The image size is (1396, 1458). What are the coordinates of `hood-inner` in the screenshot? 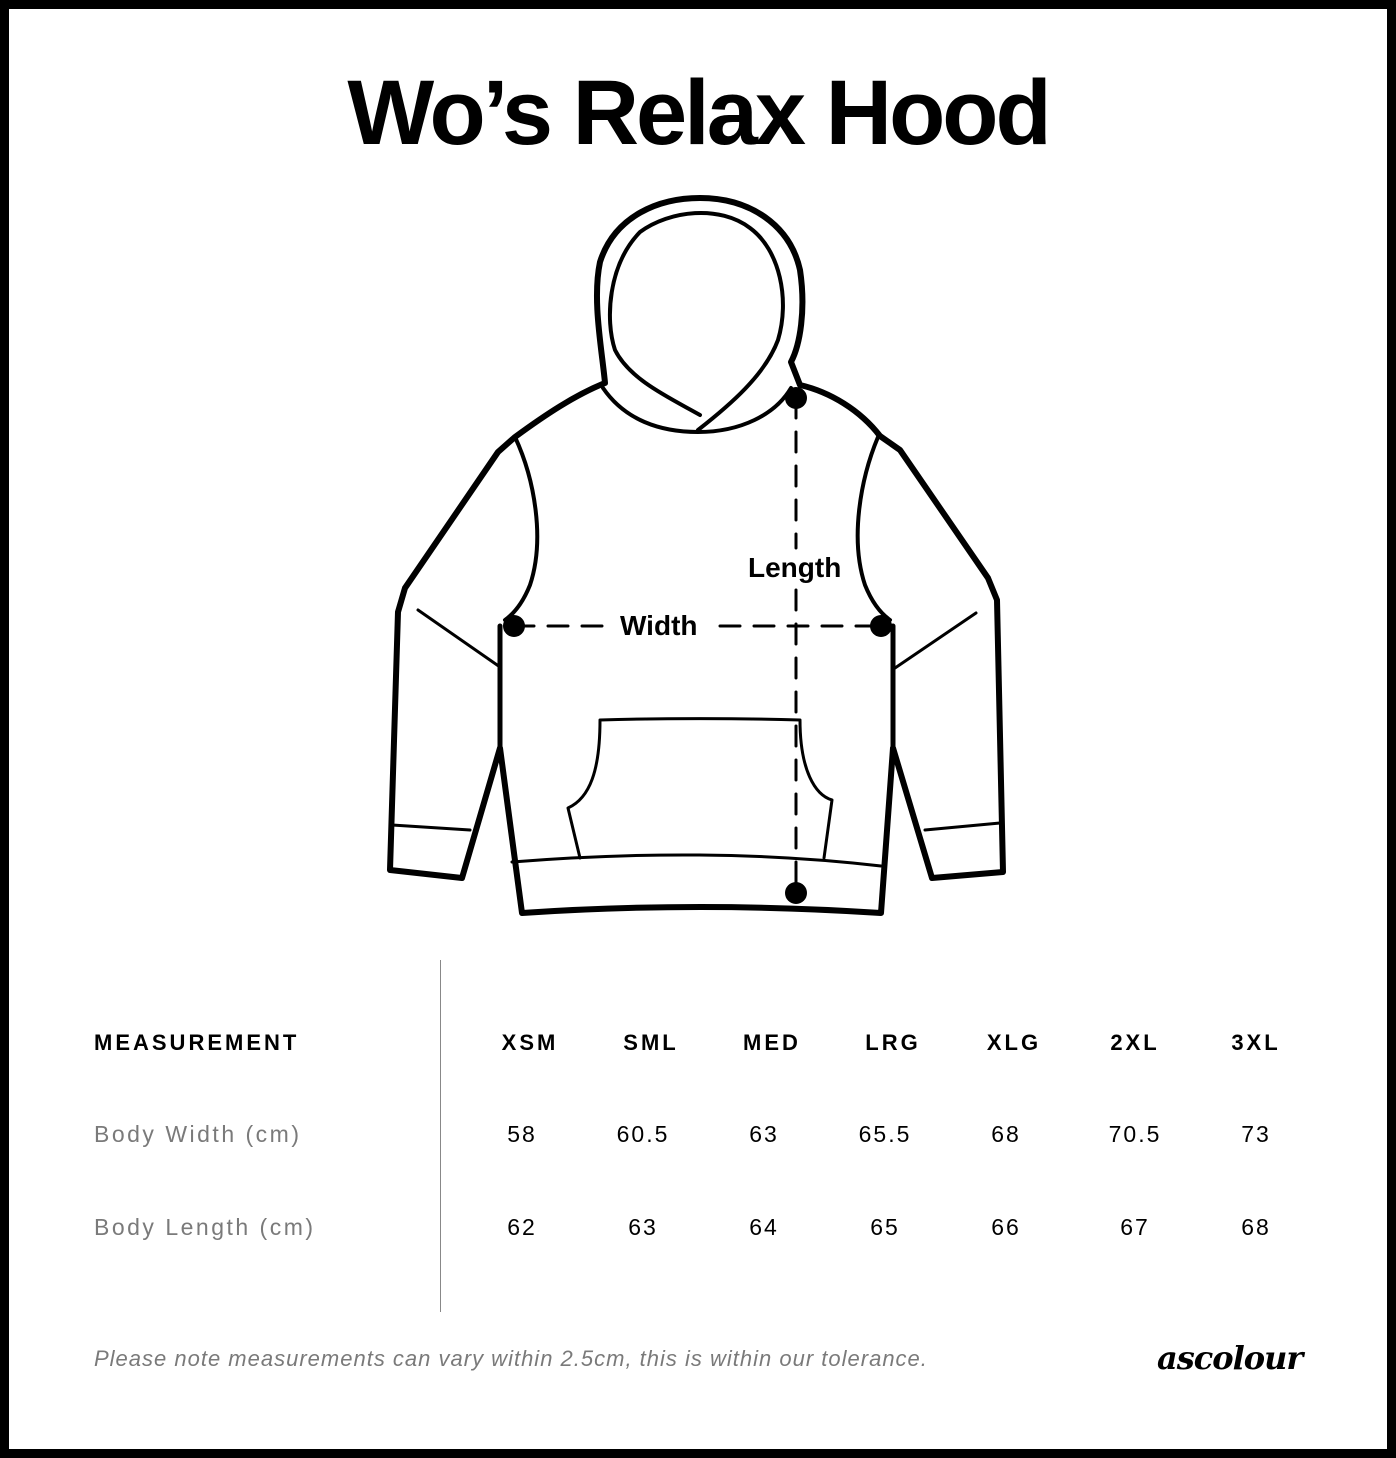 It's located at (696, 321).